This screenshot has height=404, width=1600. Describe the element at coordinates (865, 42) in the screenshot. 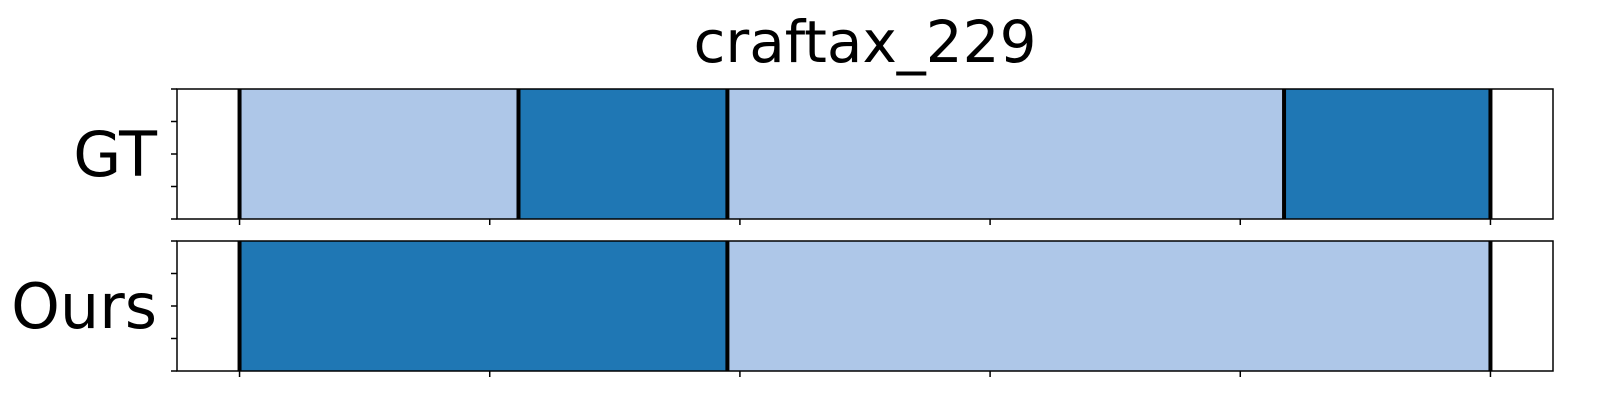

I see `chart-title: craftax_229` at that location.